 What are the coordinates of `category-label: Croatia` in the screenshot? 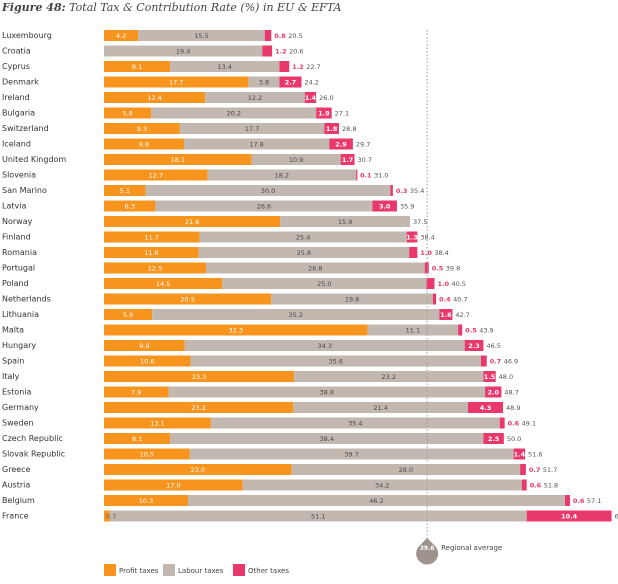 It's located at (16, 50).